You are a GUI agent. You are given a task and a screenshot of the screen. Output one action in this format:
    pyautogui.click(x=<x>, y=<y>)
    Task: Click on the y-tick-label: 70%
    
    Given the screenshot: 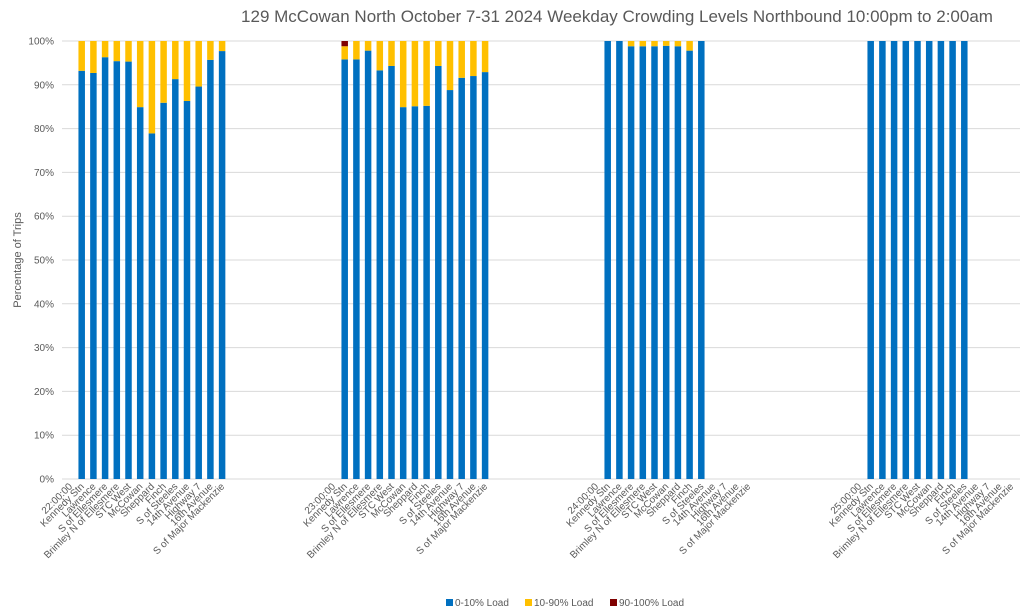 What is the action you would take?
    pyautogui.click(x=44, y=173)
    